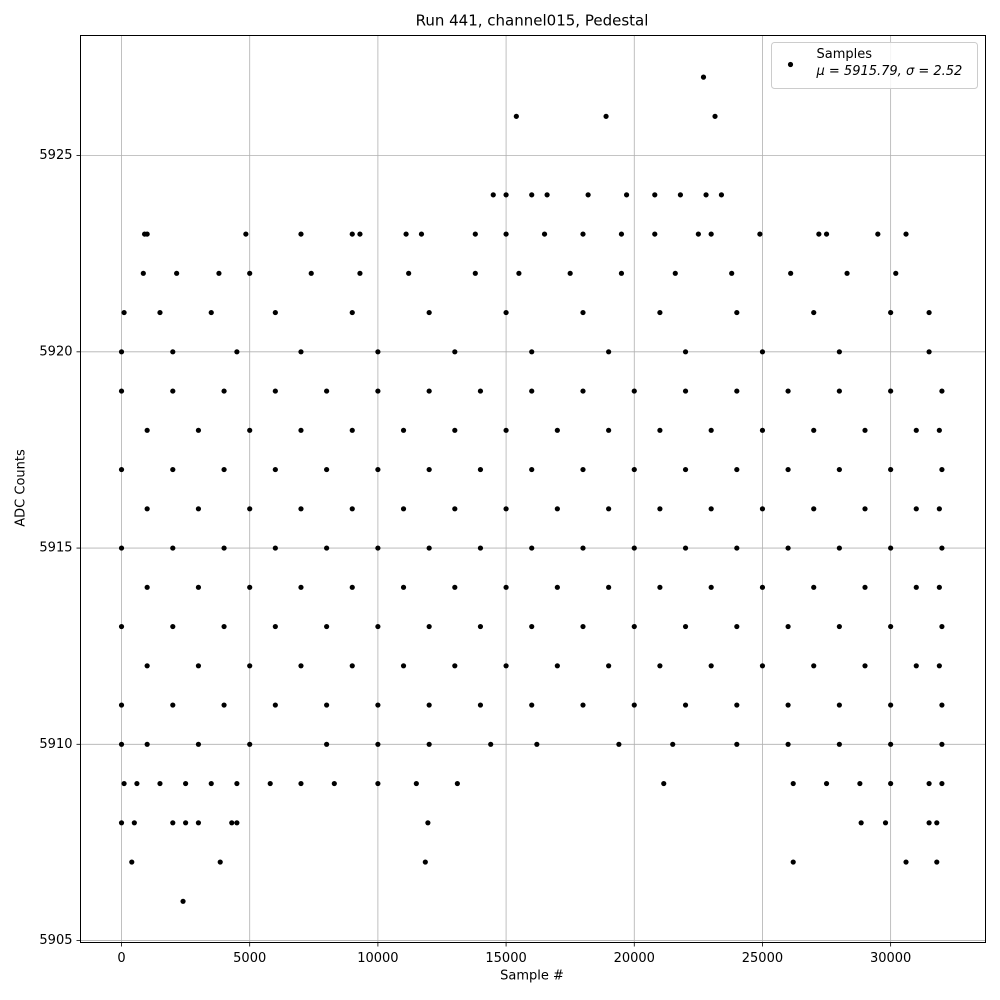 This screenshot has height=1000, width=1000. What do you see at coordinates (845, 54) in the screenshot?
I see `legend-label: Samples` at bounding box center [845, 54].